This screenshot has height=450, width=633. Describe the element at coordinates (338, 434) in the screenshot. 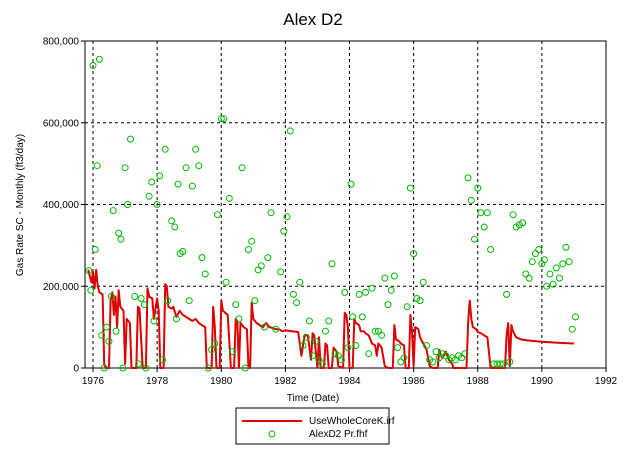

I see `legend-label-markers: AlexD2 Pr.fhf` at that location.